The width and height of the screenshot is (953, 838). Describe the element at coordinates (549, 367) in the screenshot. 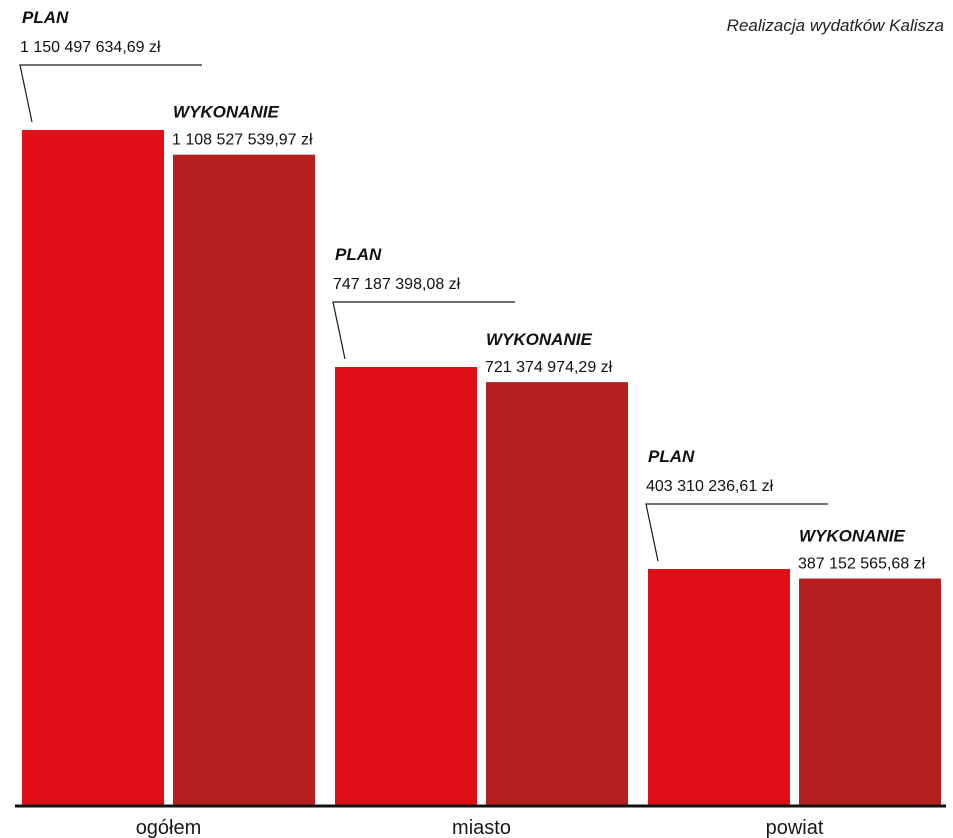

I see `data-label-wykonanie-1: 721 374 974,29 zł` at that location.